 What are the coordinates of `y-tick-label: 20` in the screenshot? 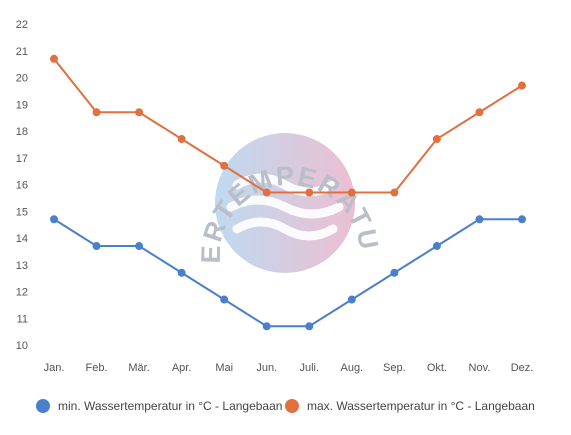 It's located at (22, 79).